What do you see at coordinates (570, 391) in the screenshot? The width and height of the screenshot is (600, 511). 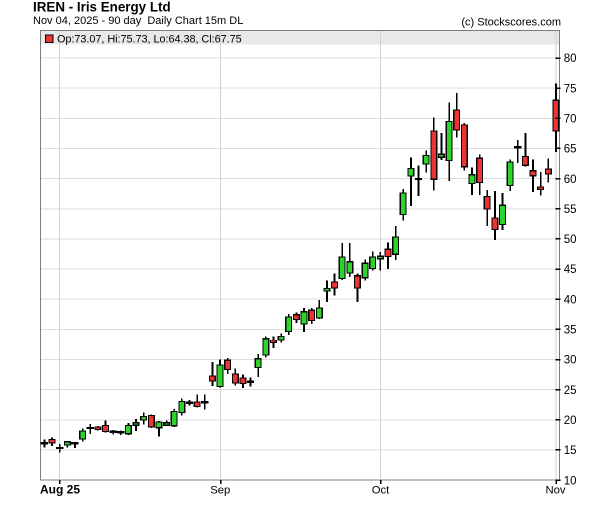 I see `svg-text: 25` at bounding box center [570, 391].